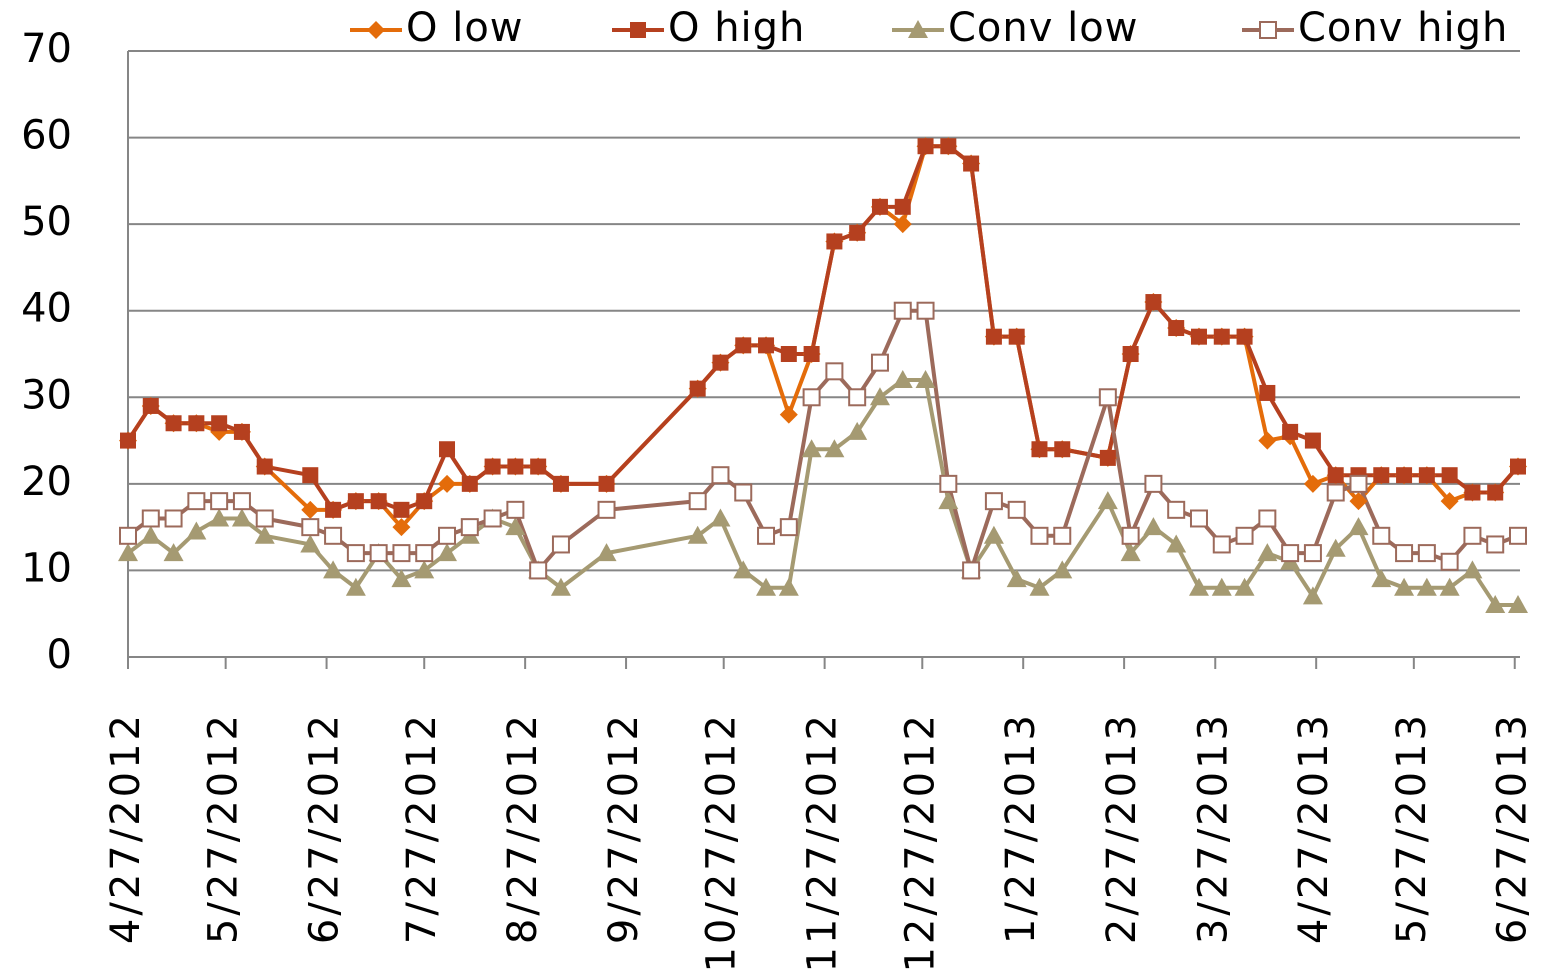 This screenshot has width=1545, height=972. What do you see at coordinates (1213, 828) in the screenshot?
I see `x-tick-label: 3/27/2013` at bounding box center [1213, 828].